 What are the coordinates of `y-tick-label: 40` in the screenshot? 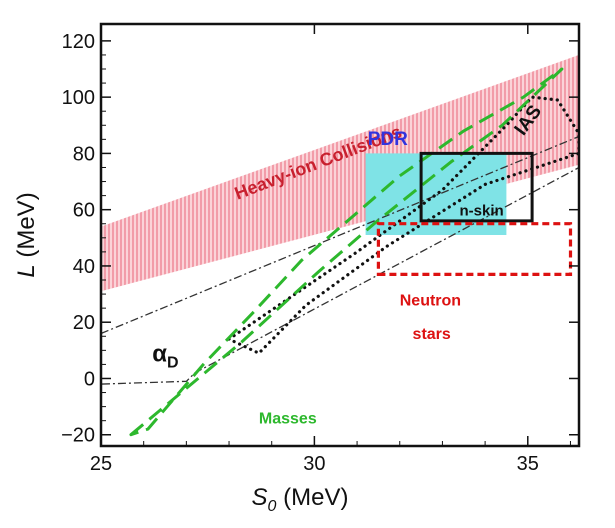 It's located at (84, 267).